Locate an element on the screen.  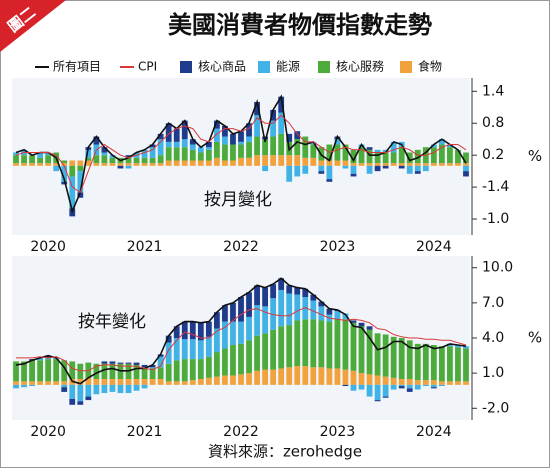
x-tick-label: 2020 is located at coordinates (48, 432).